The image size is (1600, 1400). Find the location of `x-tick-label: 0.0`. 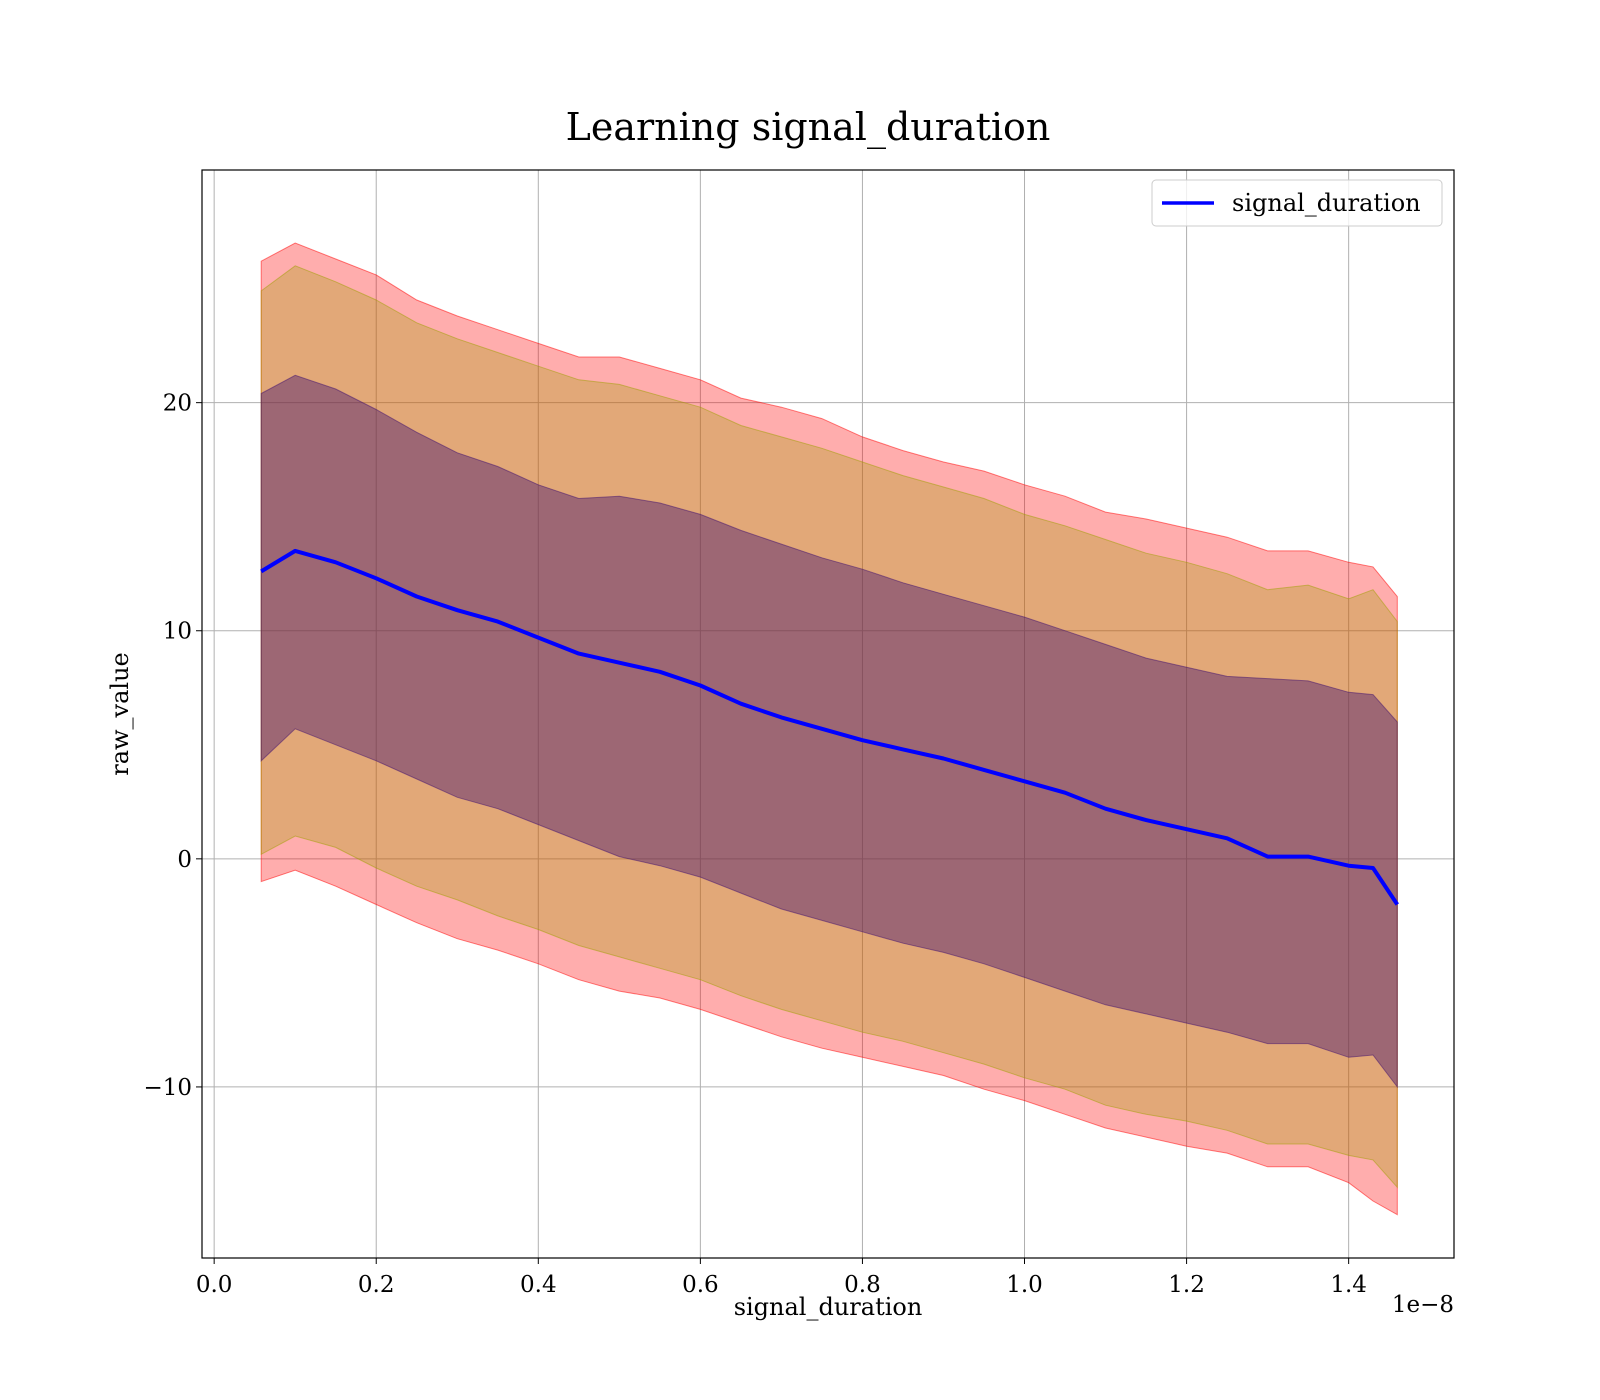

x-tick-label: 0.0 is located at coordinates (214, 1285).